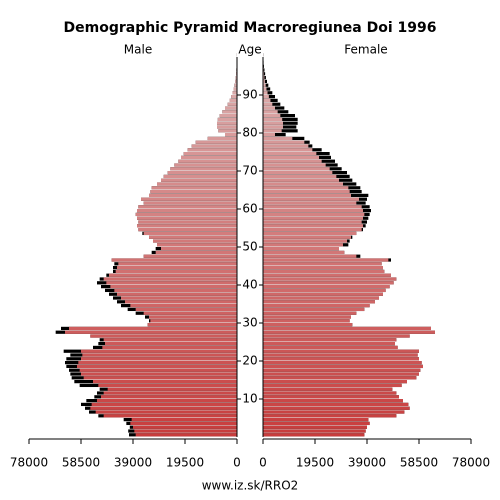 This screenshot has height=500, width=500. What do you see at coordinates (249, 285) in the screenshot?
I see `y-tick-label: 40` at bounding box center [249, 285].